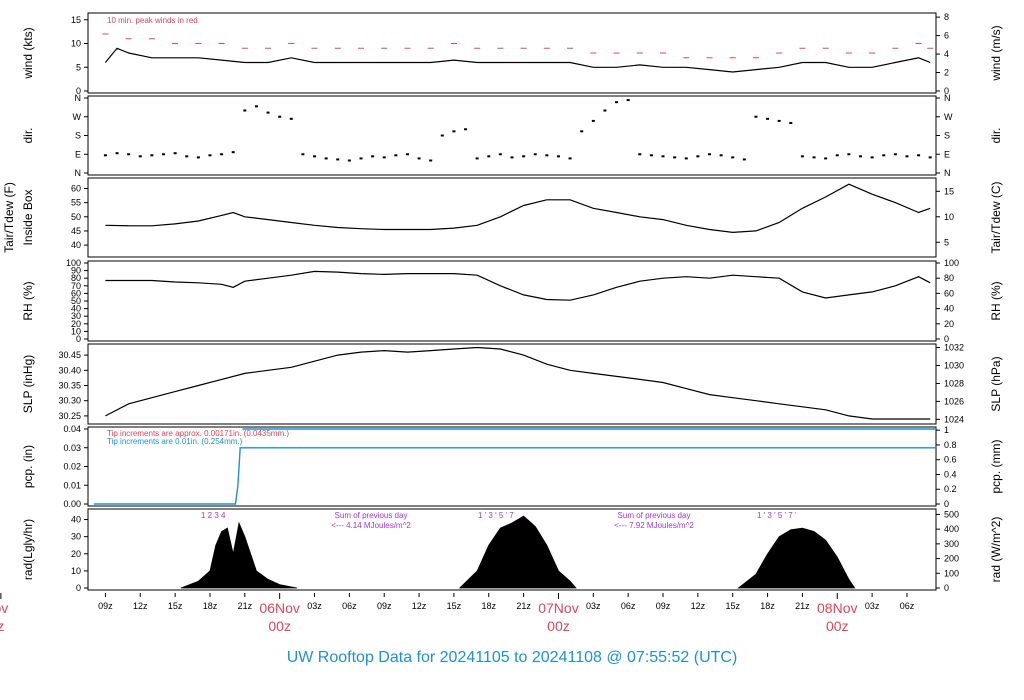 This screenshot has height=700, width=1024. I want to click on temp-inside-box-label: Inside Box, so click(28, 217).